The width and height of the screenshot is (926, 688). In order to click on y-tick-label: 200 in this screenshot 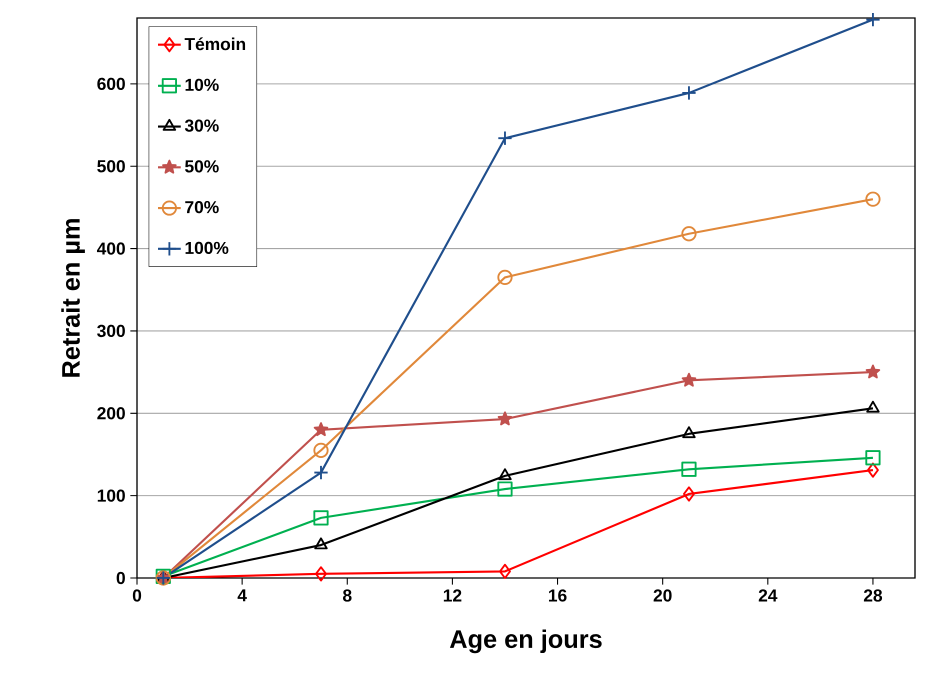, I will do `click(111, 413)`.